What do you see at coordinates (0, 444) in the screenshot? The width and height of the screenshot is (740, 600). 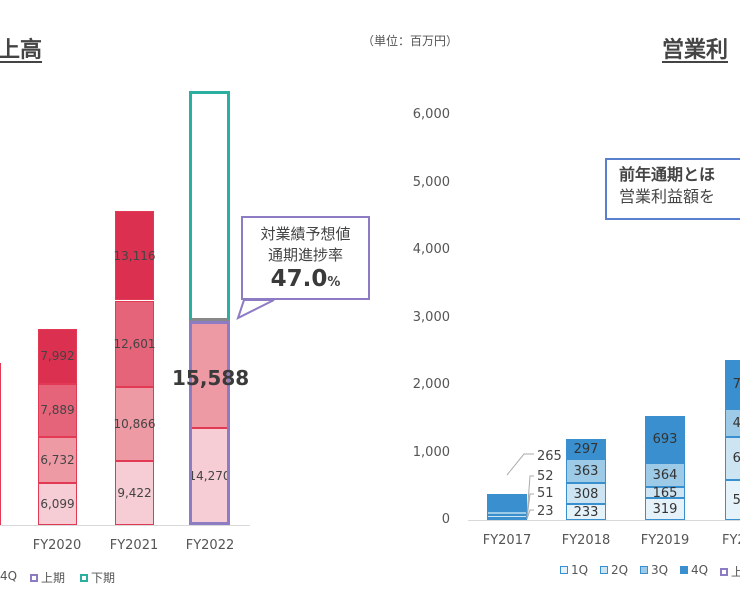 I see `bar-fy2019-partial` at bounding box center [0, 444].